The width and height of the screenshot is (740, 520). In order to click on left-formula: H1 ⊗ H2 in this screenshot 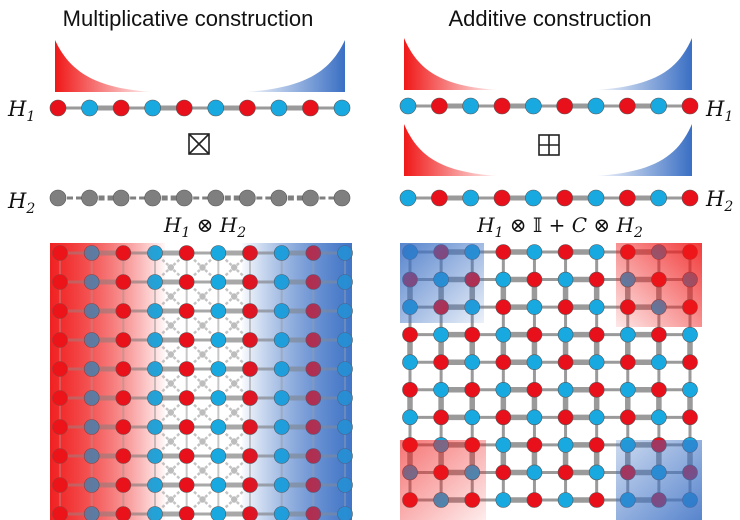, I will do `click(204, 227)`.